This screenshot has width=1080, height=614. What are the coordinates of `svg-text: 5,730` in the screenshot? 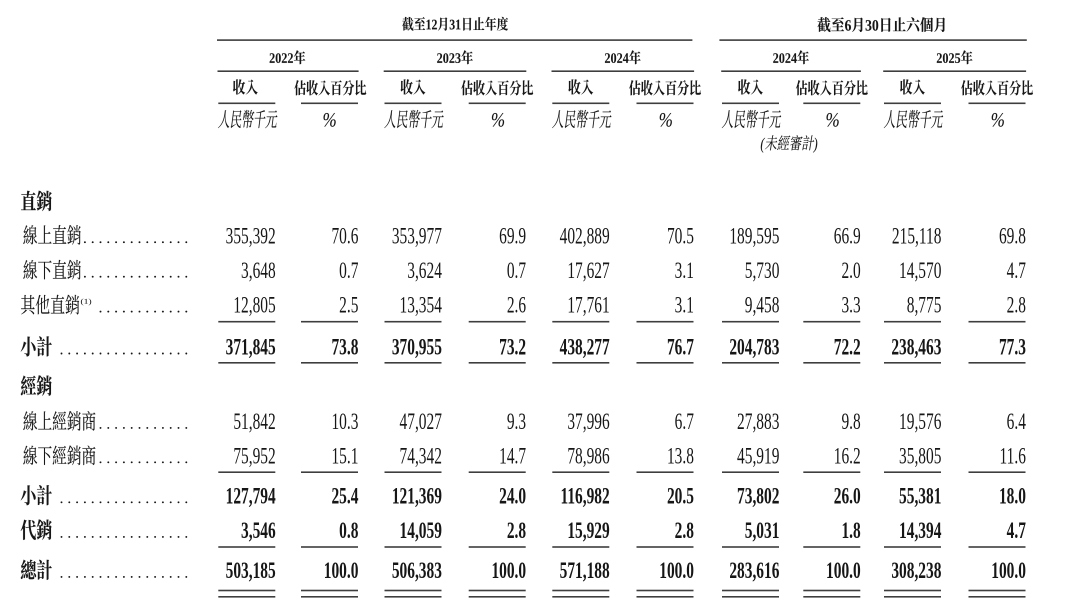 It's located at (762, 271).